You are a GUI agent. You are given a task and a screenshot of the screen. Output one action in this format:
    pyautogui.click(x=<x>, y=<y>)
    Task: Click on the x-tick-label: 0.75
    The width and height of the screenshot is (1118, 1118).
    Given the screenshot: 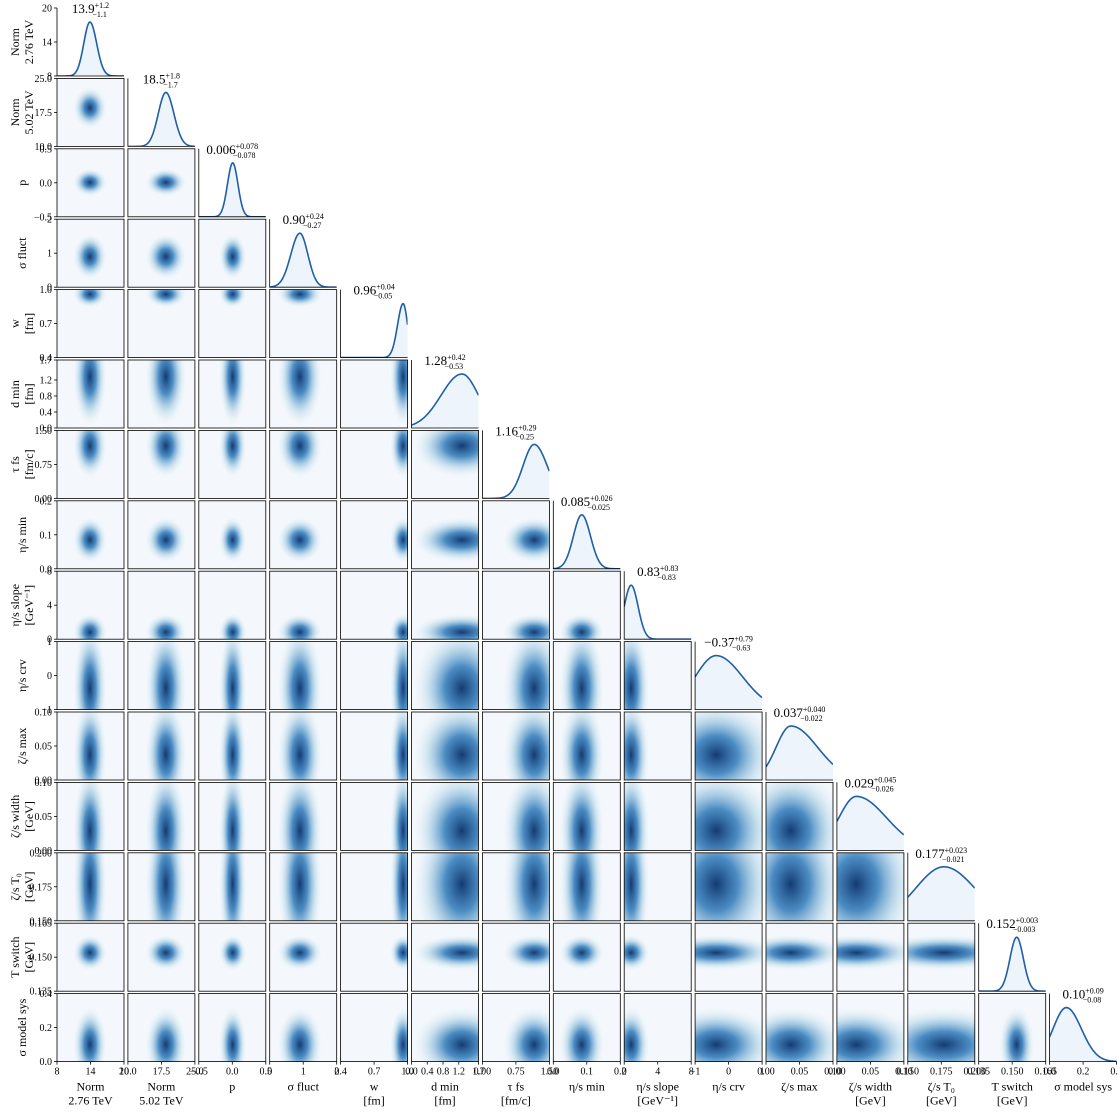 What is the action you would take?
    pyautogui.click(x=516, y=1072)
    